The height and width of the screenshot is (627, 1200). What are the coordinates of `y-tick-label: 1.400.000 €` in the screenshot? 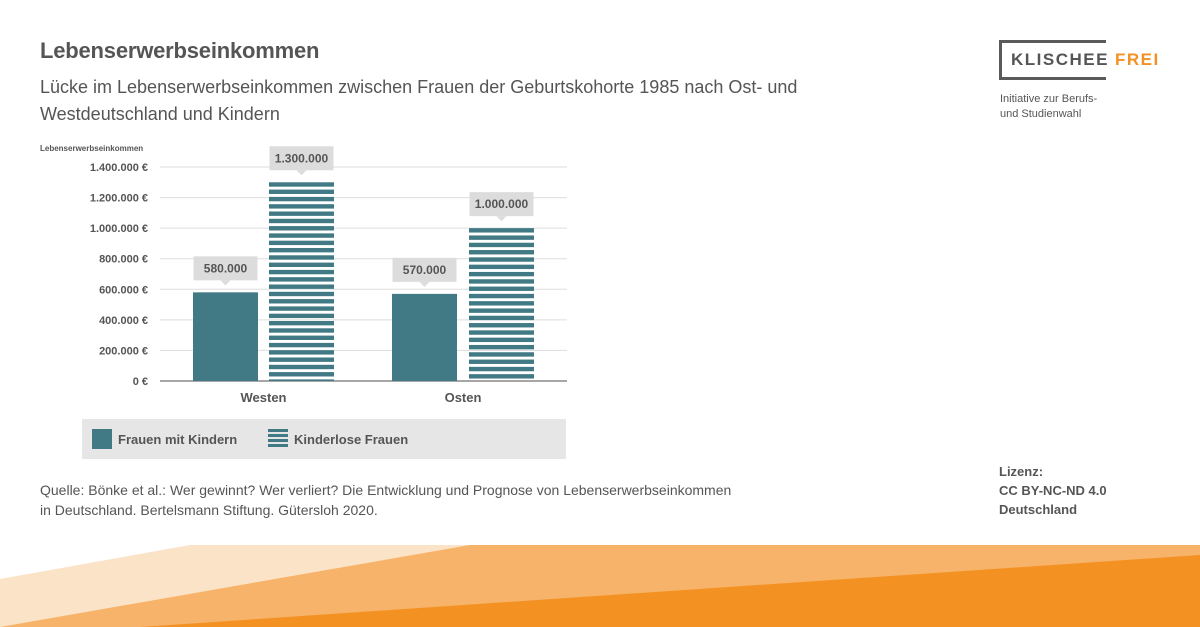 It's located at (119, 168).